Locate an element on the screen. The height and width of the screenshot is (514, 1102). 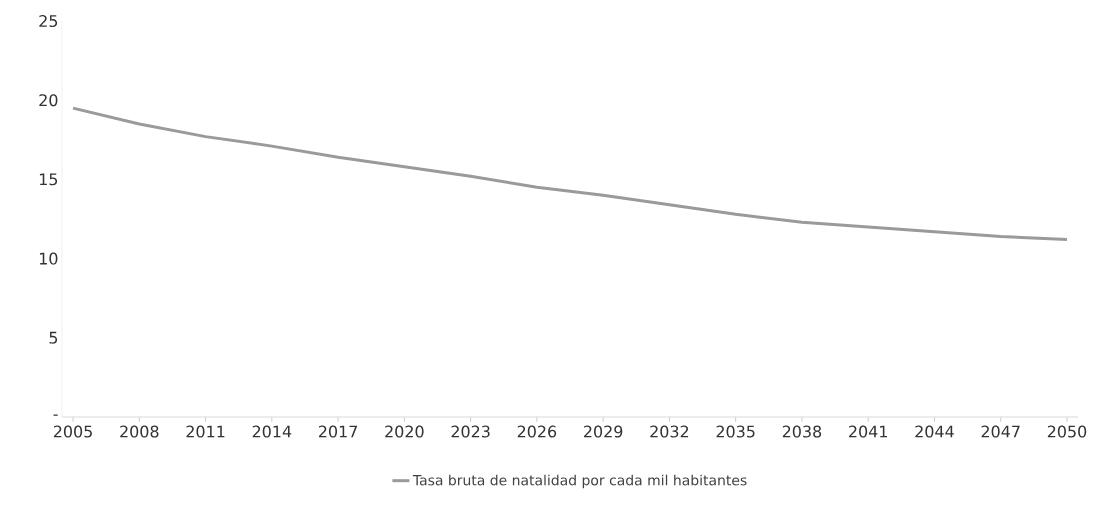
y-tick-label: - is located at coordinates (55, 415).